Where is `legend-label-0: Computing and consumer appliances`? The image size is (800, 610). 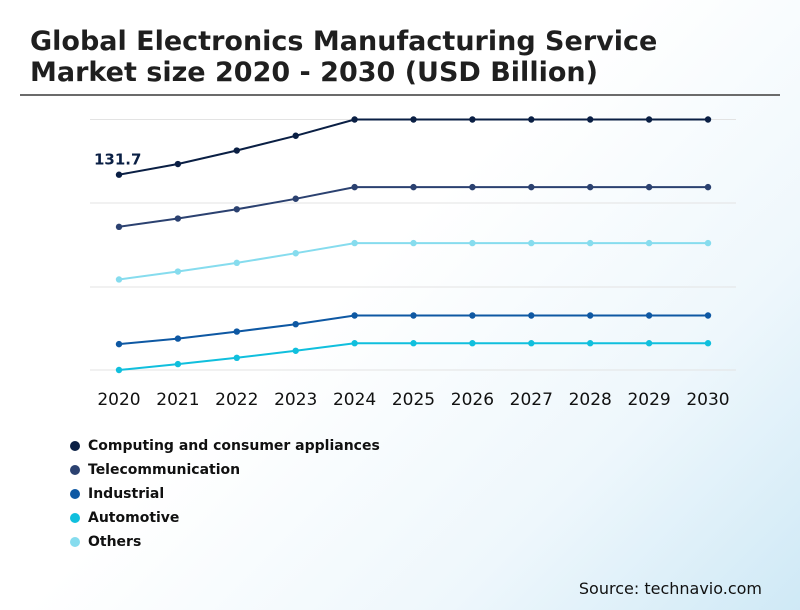
legend-label-0: Computing and consumer appliances is located at coordinates (234, 446).